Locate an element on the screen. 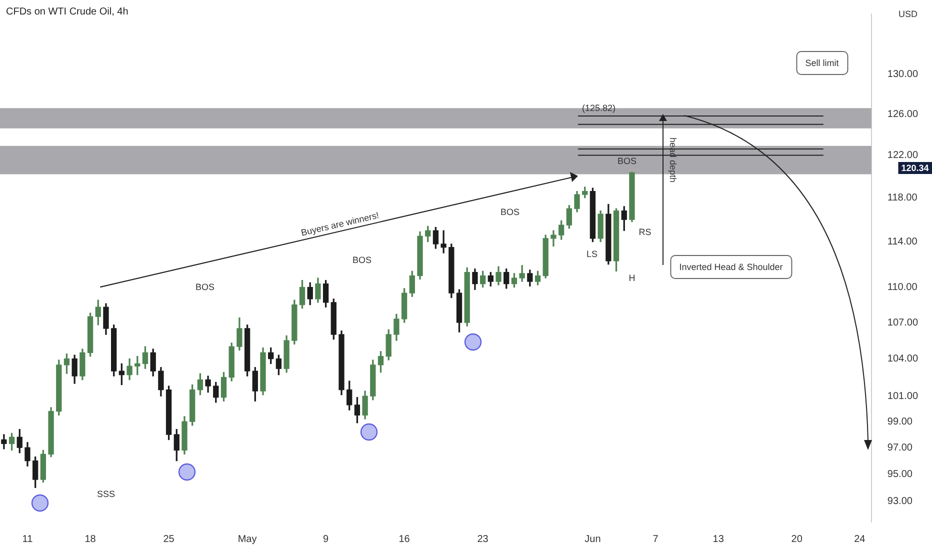 The width and height of the screenshot is (932, 550). y-tick-label: 99.00 is located at coordinates (900, 422).